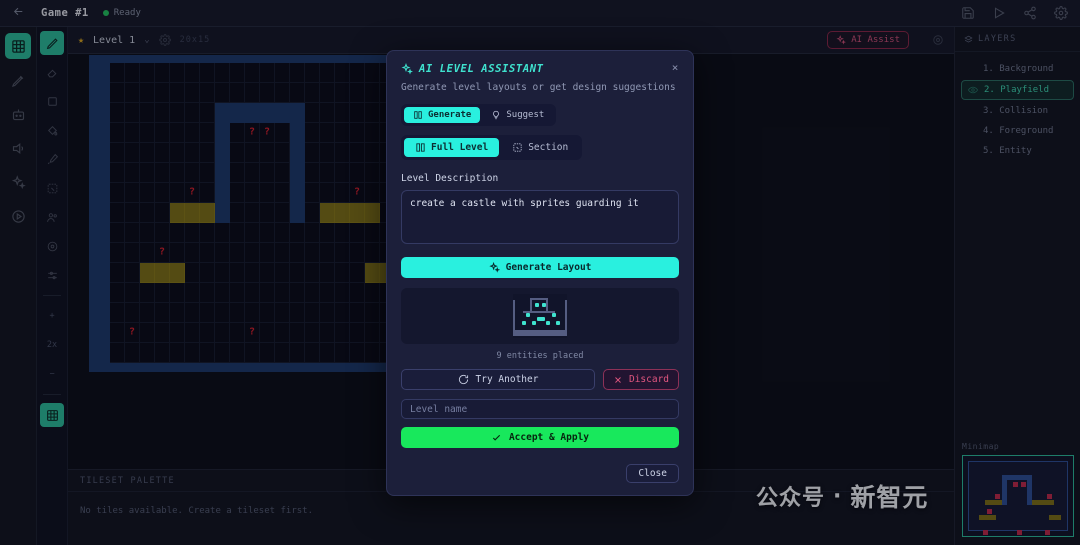 This screenshot has width=1080, height=545. What do you see at coordinates (517, 115) in the screenshot?
I see `tab-suggest: Suggest` at bounding box center [517, 115].